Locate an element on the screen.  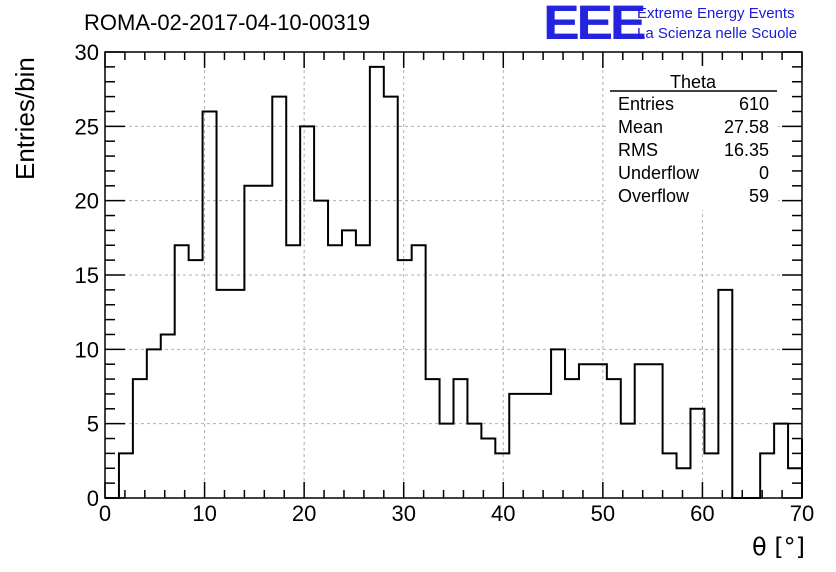
y-tick-labels: 0 5 10 15 20 25 30 is located at coordinates (87, 275).